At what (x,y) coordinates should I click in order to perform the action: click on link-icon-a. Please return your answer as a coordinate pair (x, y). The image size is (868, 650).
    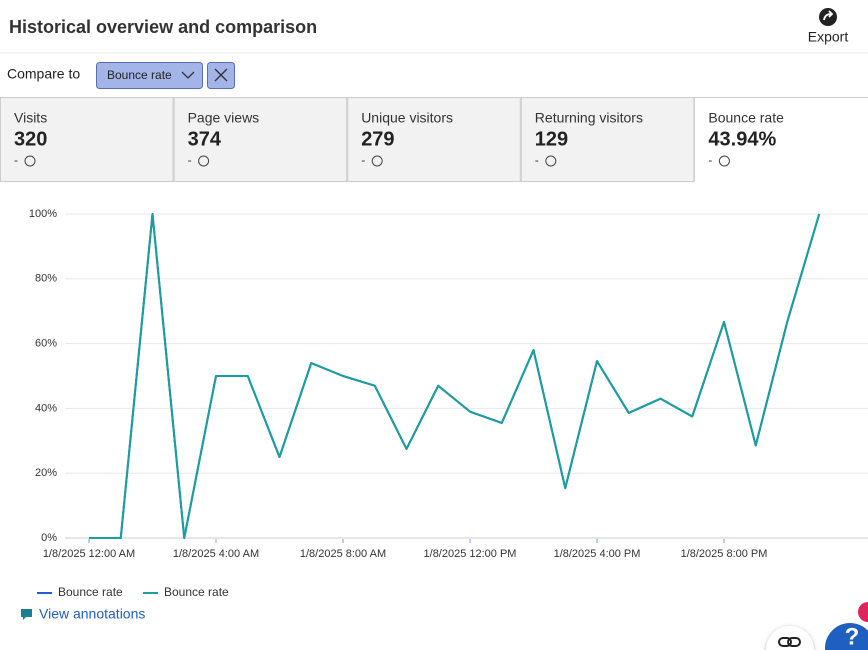
    Looking at the image, I should click on (785, 642).